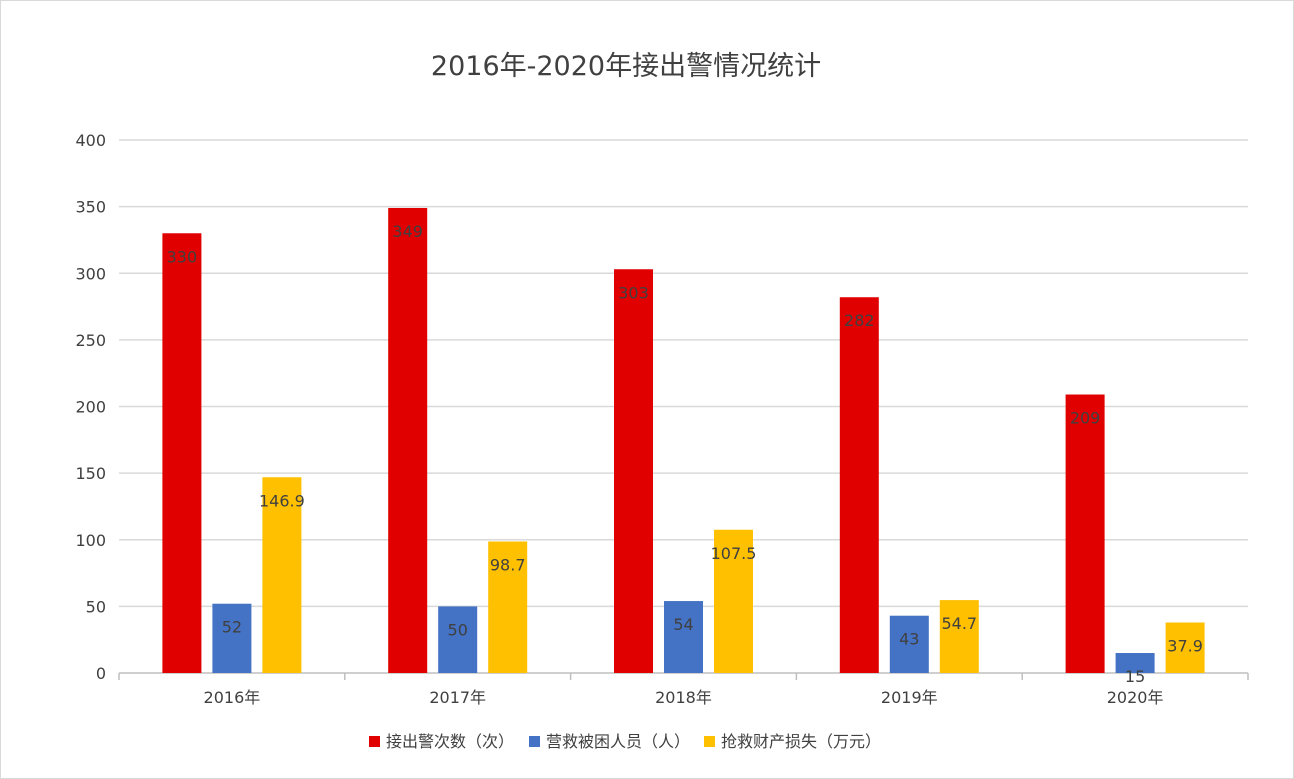  Describe the element at coordinates (458, 629) in the screenshot. I see `data-label: 50` at that location.